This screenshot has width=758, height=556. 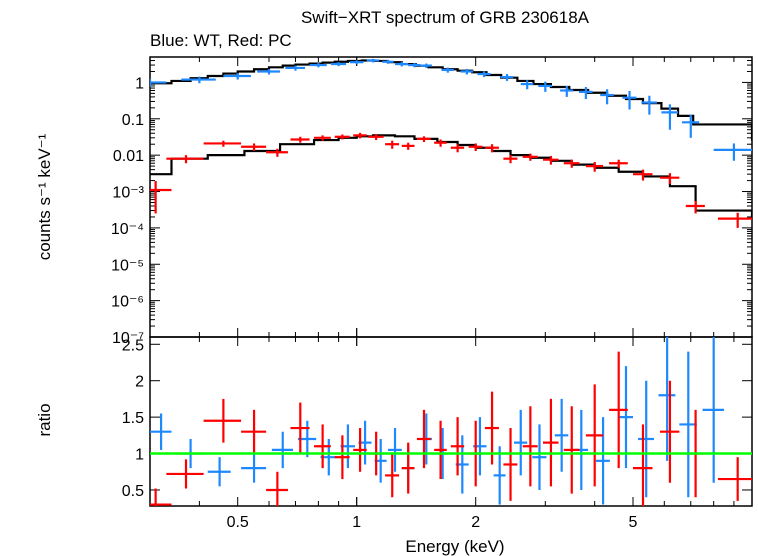 What do you see at coordinates (139, 382) in the screenshot?
I see `ratio-y-tick-label: 2` at bounding box center [139, 382].